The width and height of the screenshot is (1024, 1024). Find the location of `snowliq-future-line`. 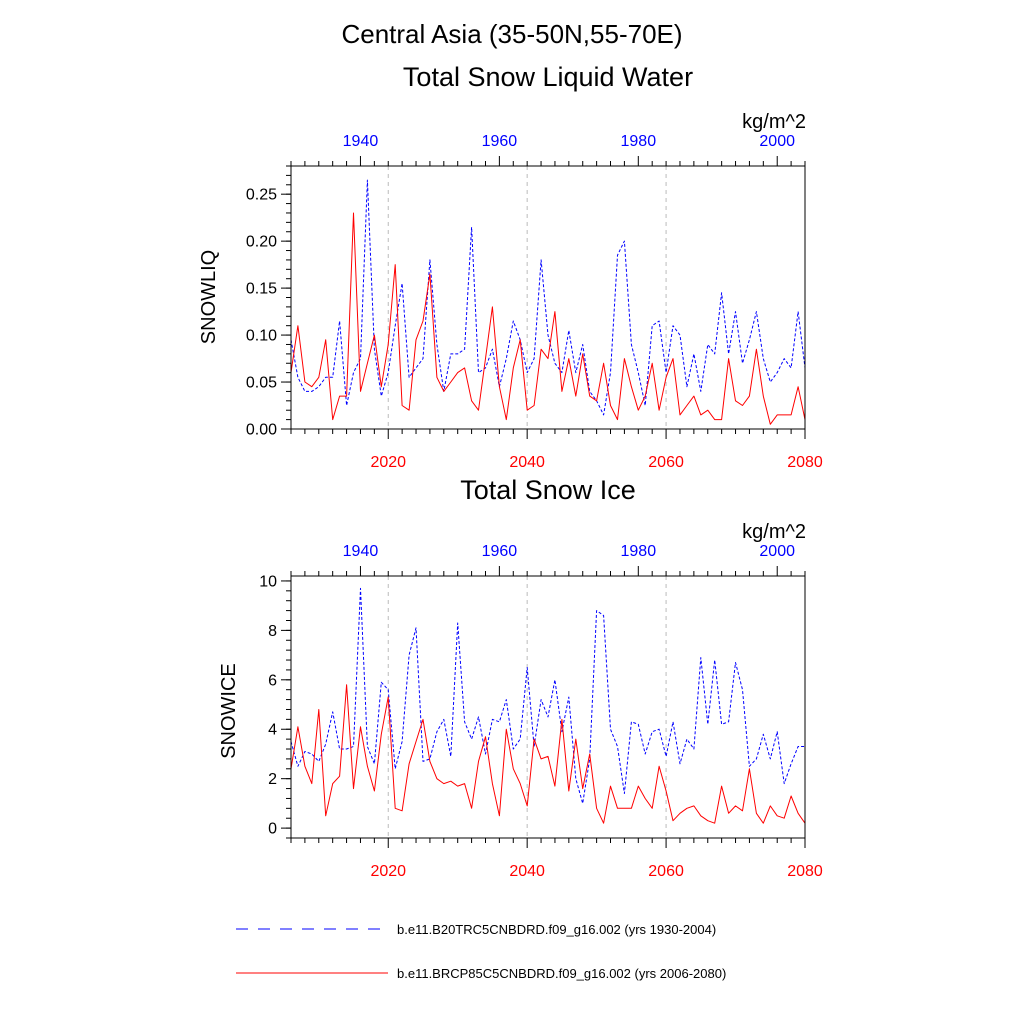

snowliq-future-line is located at coordinates (548, 318).